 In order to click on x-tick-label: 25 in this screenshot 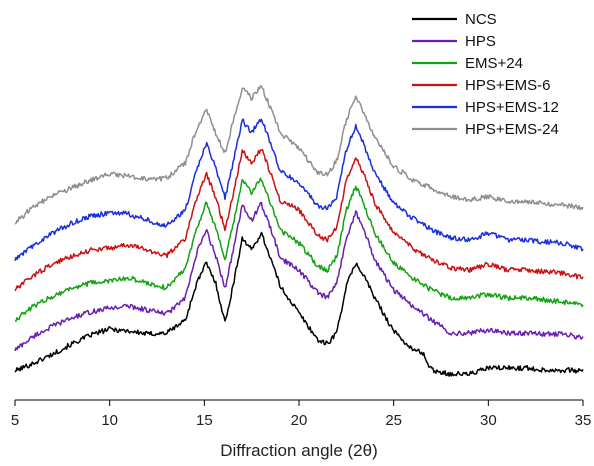, I will do `click(393, 420)`.